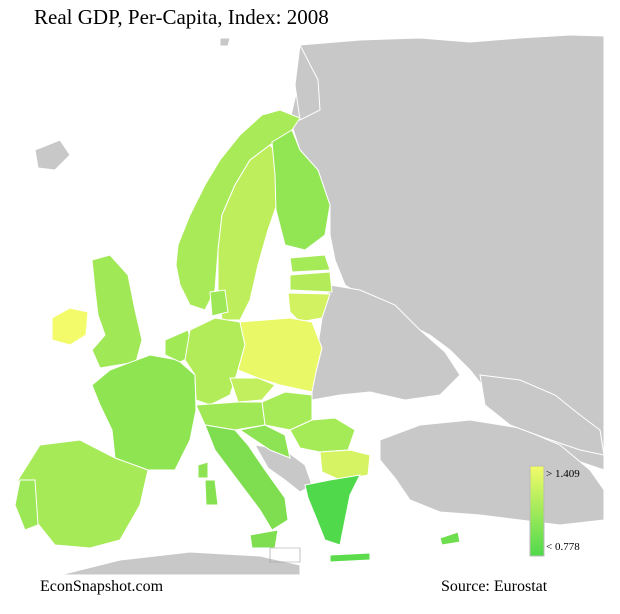  I want to click on caucasus-region, so click(542, 415).